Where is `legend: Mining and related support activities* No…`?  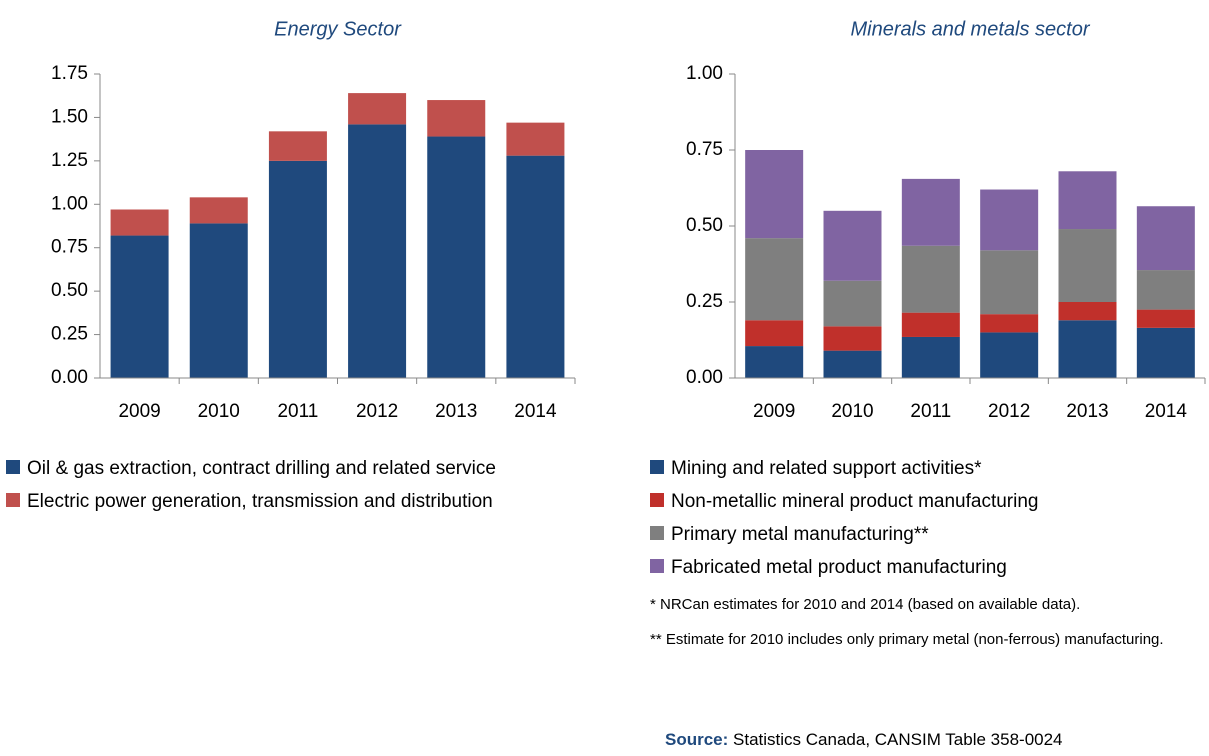 legend: Mining and related support activities* No… is located at coordinates (929, 518).